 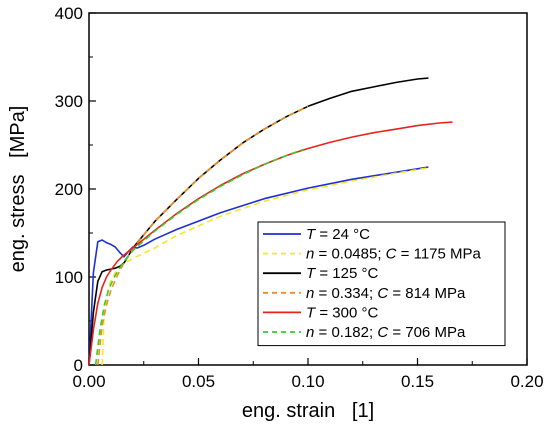 What do you see at coordinates (345, 332) in the screenshot?
I see `legend-label-part: = 0.182;` at bounding box center [345, 332].